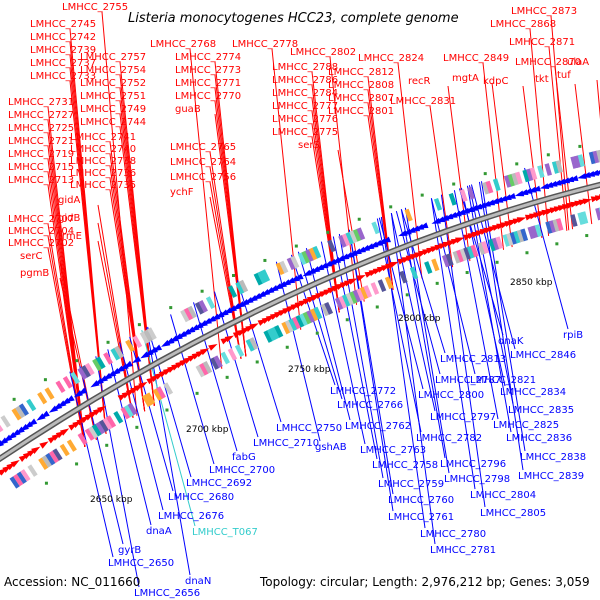 The width and height of the screenshot is (600, 600). What do you see at coordinates (391, 58) in the screenshot?
I see `gene-label-forward: LMHCC_2824` at bounding box center [391, 58].